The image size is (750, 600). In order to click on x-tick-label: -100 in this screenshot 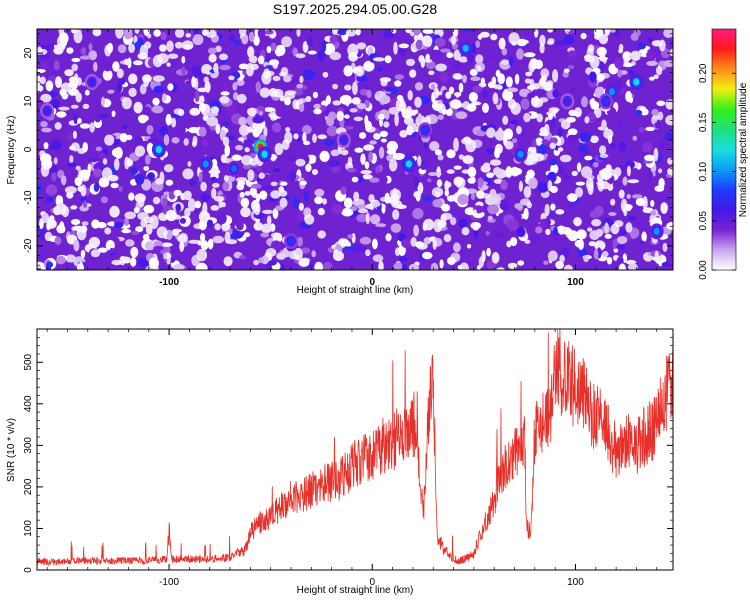, I will do `click(169, 582)`.